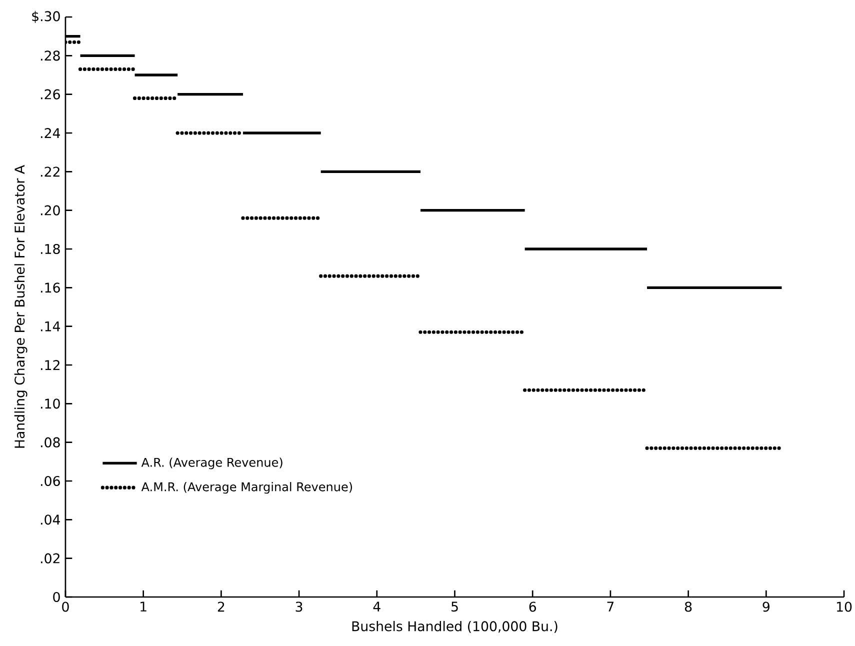 This screenshot has height=646, width=855. I want to click on x-tick-label: 4, so click(376, 607).